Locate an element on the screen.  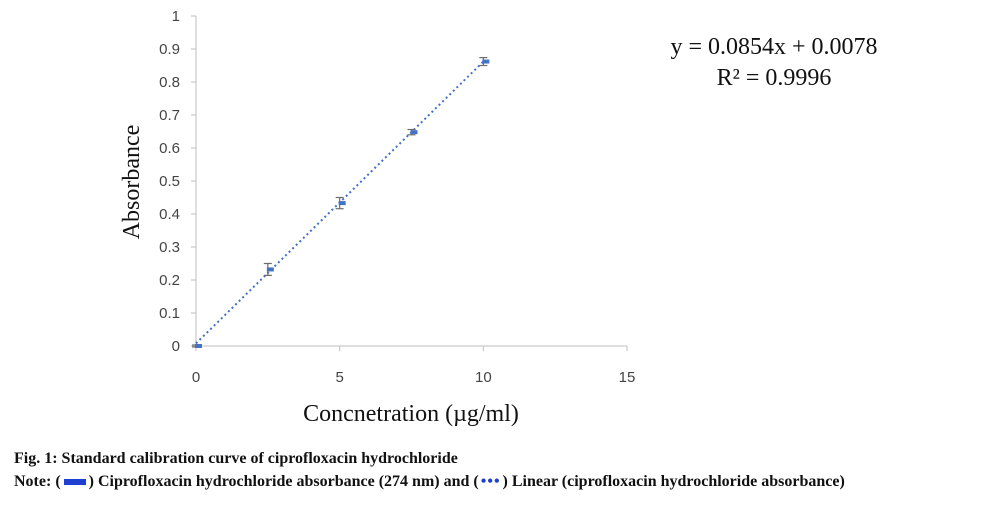
y-tick-label: 0.7 is located at coordinates (169, 115).